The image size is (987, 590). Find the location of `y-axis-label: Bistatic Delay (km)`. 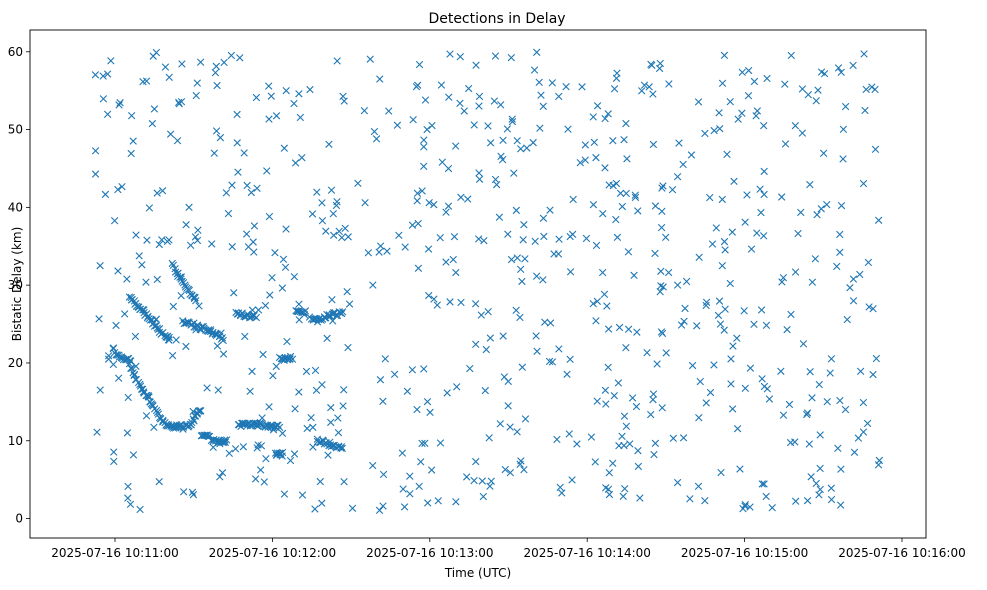

y-axis-label: Bistatic Delay (km) is located at coordinates (17, 284).